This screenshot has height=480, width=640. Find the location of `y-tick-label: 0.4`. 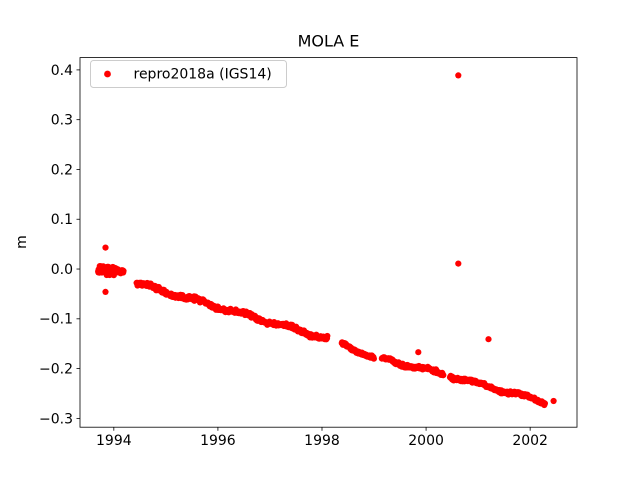

y-tick-label: 0.4 is located at coordinates (62, 71).